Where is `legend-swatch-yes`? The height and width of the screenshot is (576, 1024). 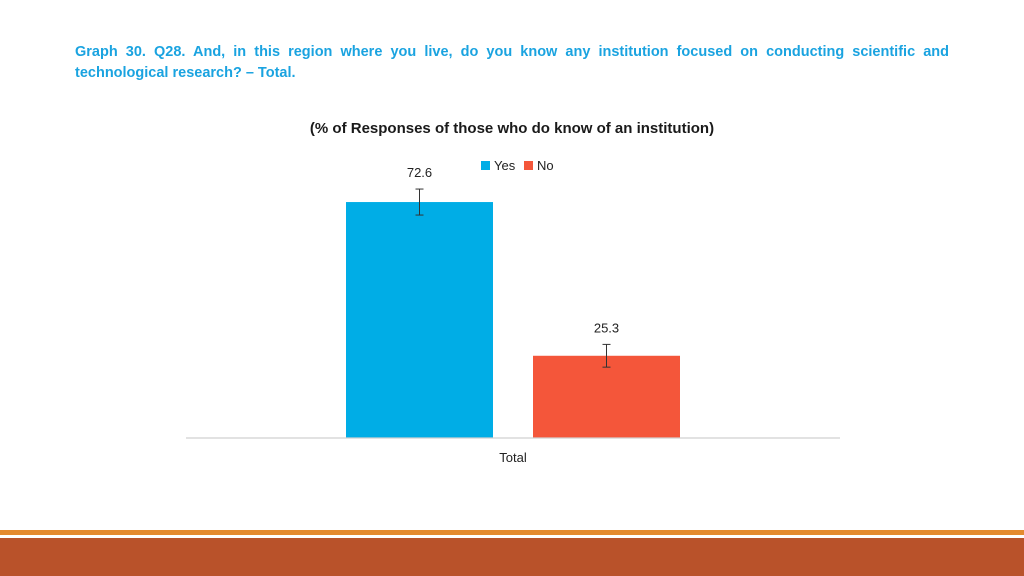
legend-swatch-yes is located at coordinates (485, 165).